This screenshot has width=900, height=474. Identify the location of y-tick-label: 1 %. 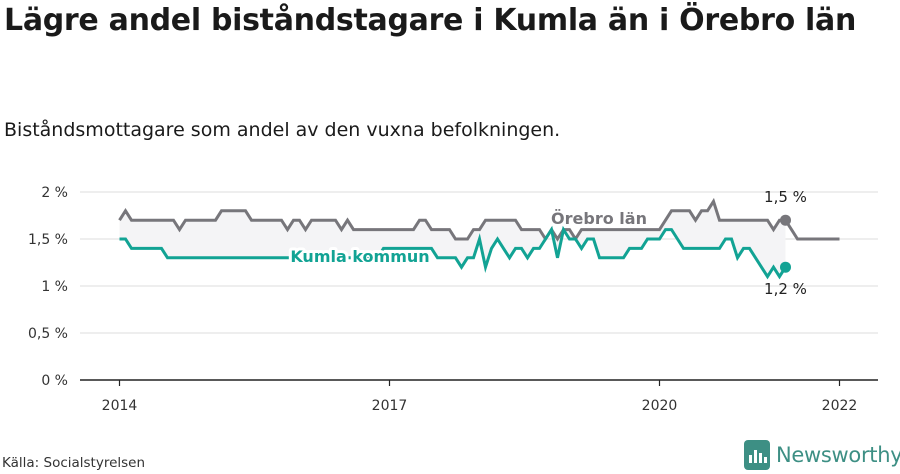
(54, 287).